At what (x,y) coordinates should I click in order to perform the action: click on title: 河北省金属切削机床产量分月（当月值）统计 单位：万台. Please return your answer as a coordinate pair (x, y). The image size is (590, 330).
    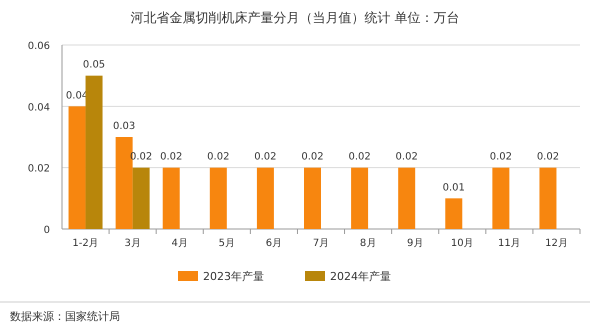
    Looking at the image, I should click on (295, 18).